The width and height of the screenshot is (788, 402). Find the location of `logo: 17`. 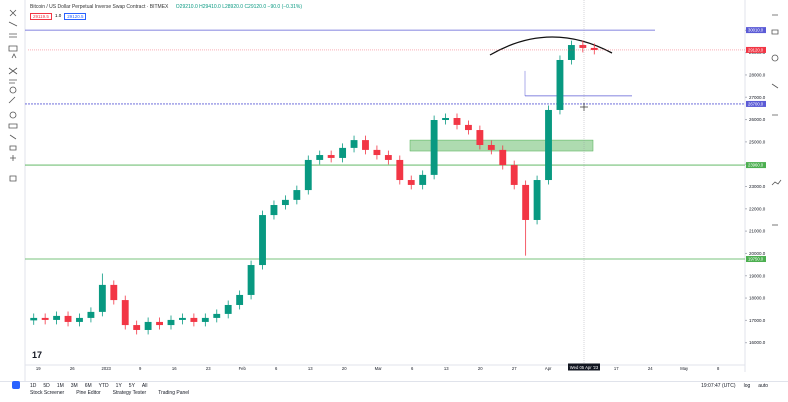

logo: 17 is located at coordinates (37, 355).